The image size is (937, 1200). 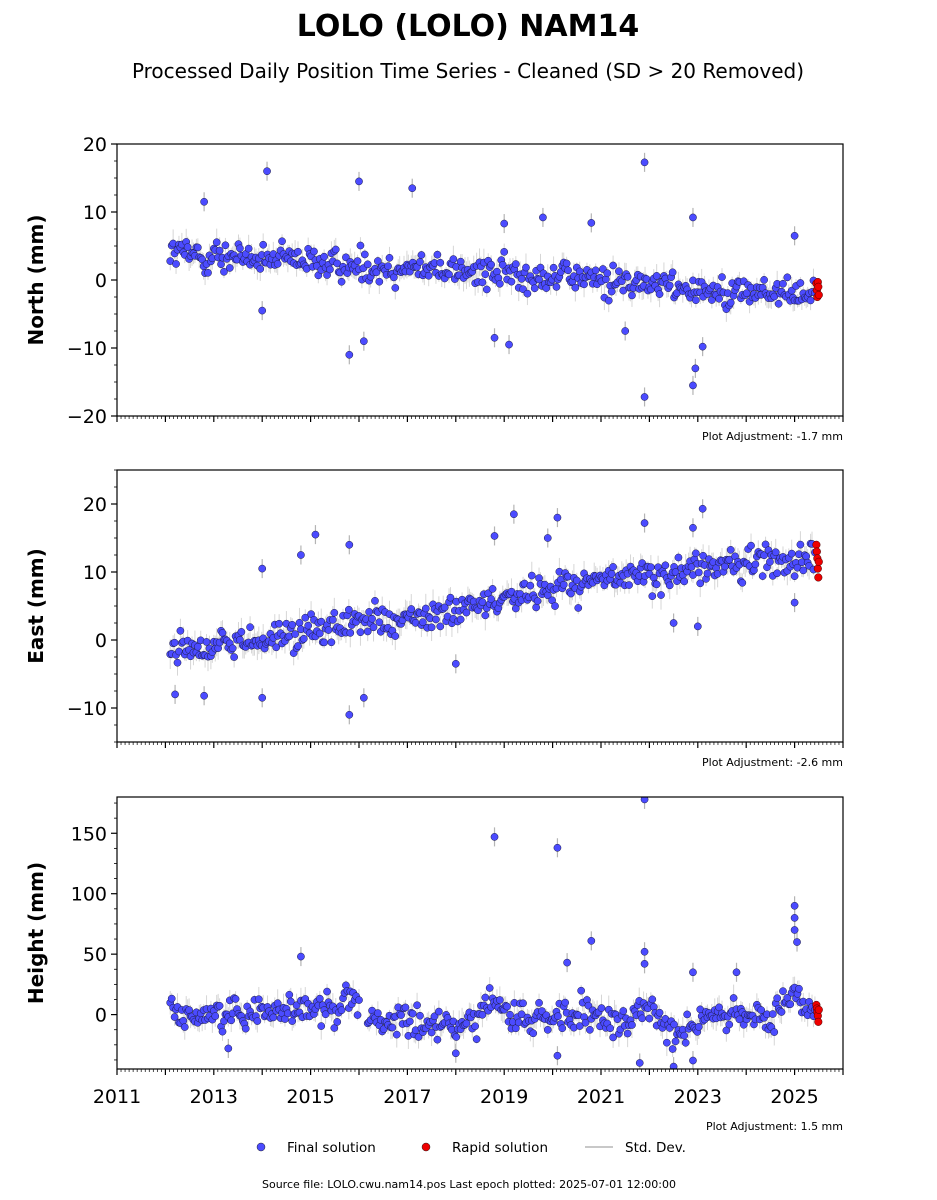 What do you see at coordinates (774, 1126) in the screenshot?
I see `panel-2-adjustment: Plot Adjustment: 1.5 mm` at bounding box center [774, 1126].